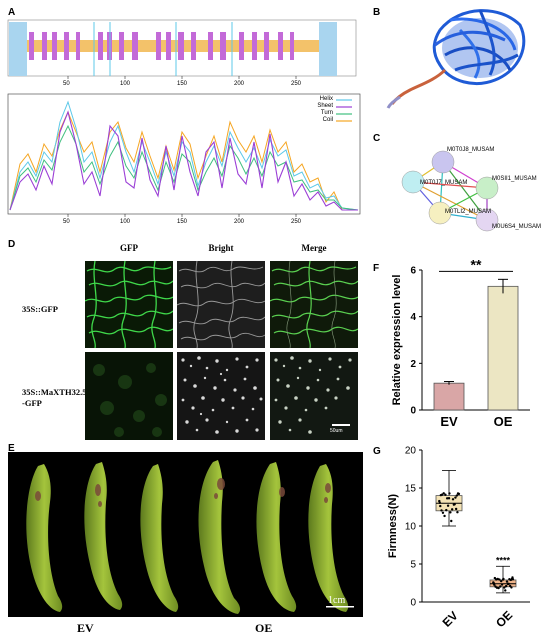 This screenshot has height=636, width=550. Describe the element at coordinates (393, 526) in the screenshot. I see `y-axis-label: Firmness(N)` at that location.